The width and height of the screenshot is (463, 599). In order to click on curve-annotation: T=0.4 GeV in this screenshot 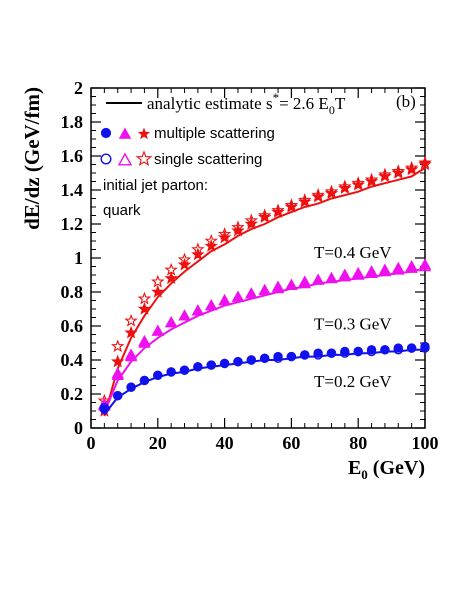, I will do `click(353, 252)`.